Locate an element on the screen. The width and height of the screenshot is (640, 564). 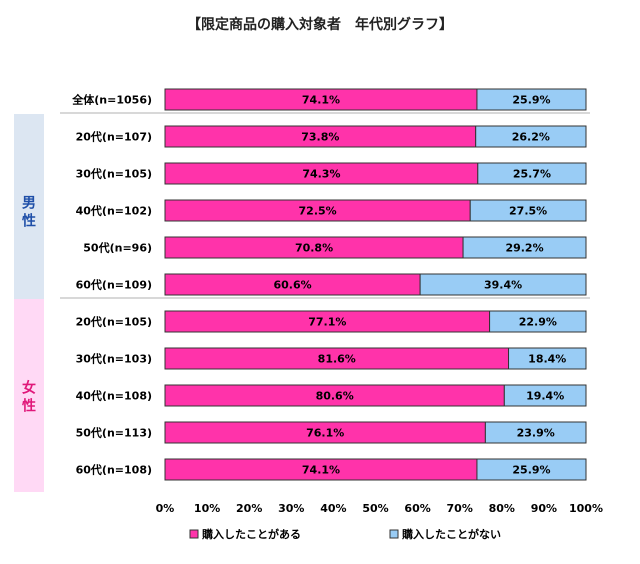
data-label: 39.4% is located at coordinates (503, 285).